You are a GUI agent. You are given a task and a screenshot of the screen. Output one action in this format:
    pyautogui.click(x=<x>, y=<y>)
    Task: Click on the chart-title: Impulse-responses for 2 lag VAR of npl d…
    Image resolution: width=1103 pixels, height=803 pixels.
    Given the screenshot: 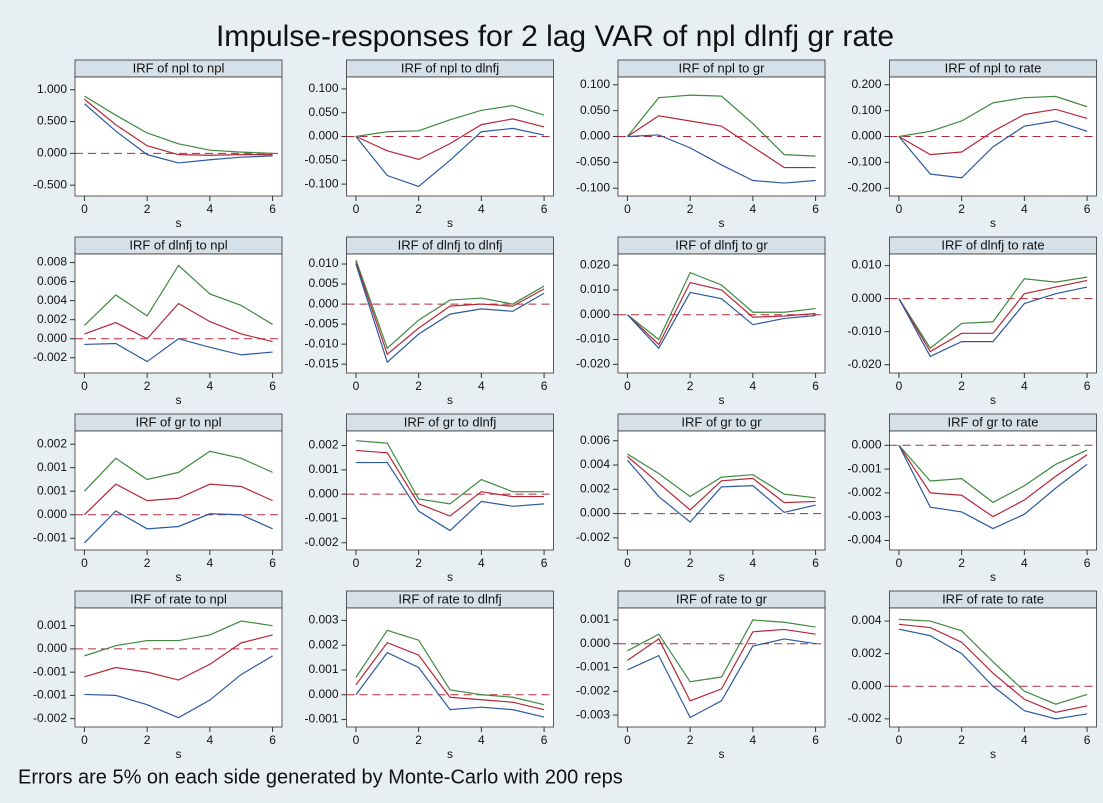 What is the action you would take?
    pyautogui.click(x=555, y=36)
    